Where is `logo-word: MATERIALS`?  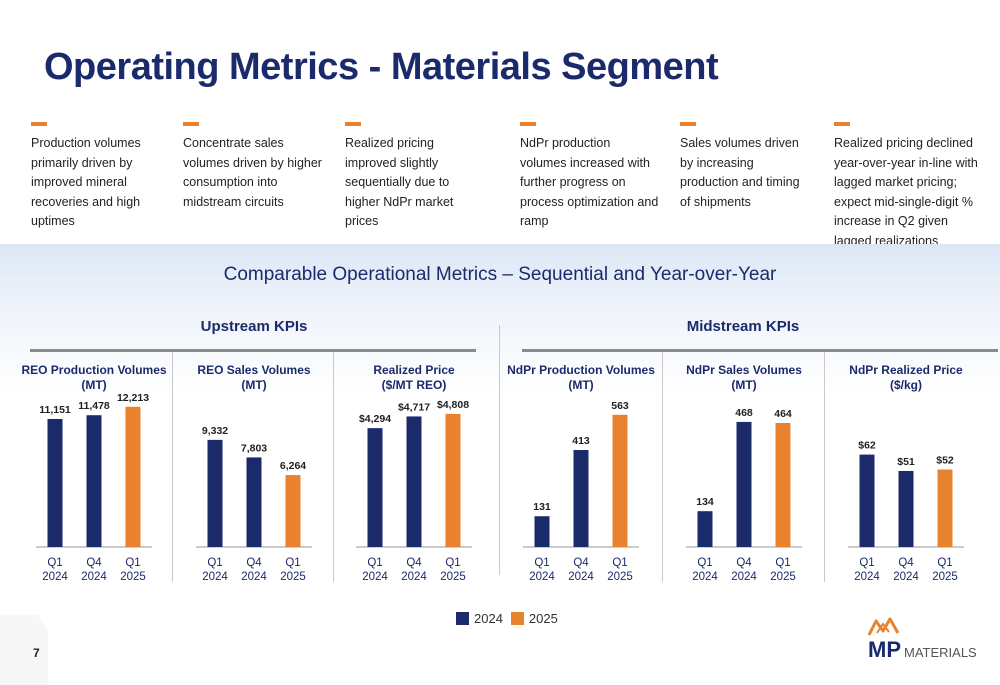
logo-word: MATERIALS is located at coordinates (940, 652).